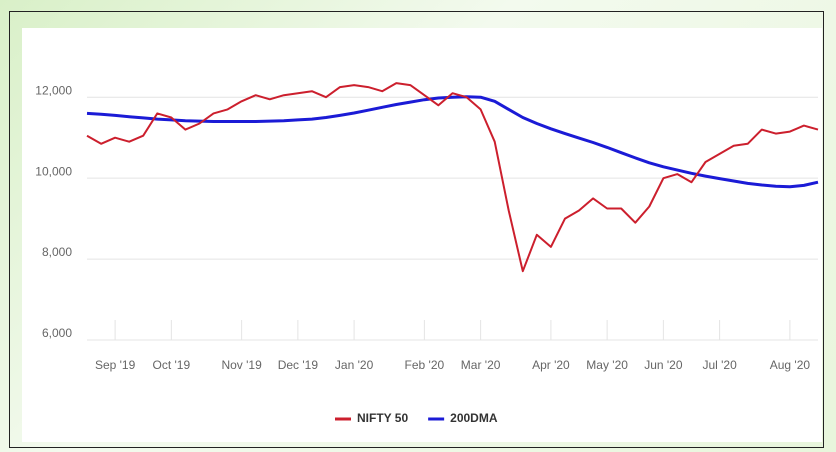 Image resolution: width=836 pixels, height=452 pixels. What do you see at coordinates (790, 365) in the screenshot?
I see `x-tick-label: Aug '20` at bounding box center [790, 365].